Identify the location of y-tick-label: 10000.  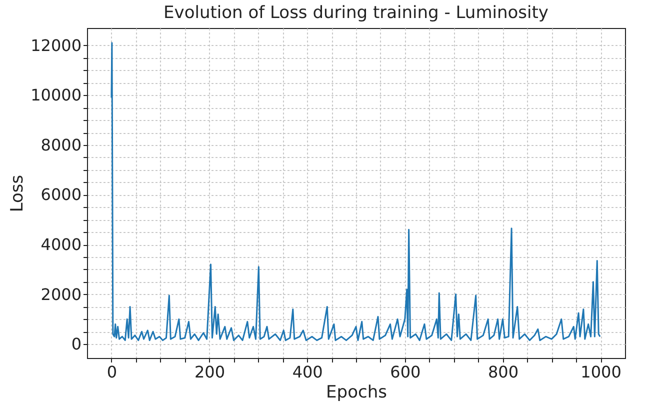
(56, 95).